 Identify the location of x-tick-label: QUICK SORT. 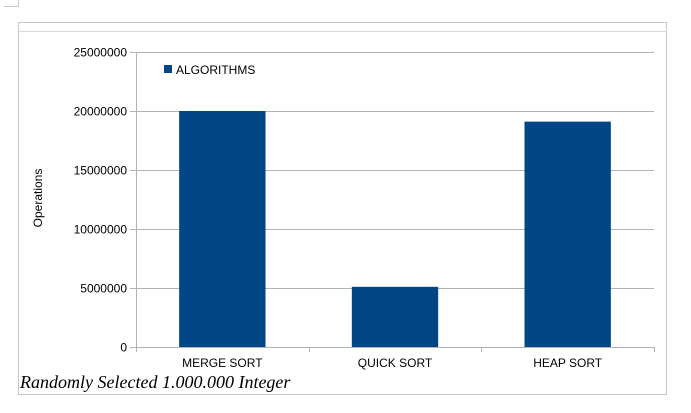
(395, 363).